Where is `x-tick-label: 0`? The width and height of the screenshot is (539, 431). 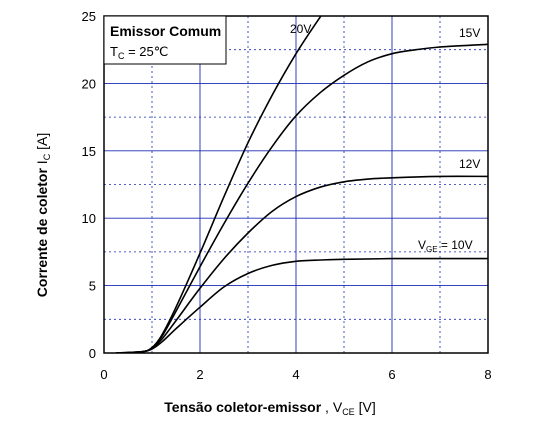
x-tick-label: 0 is located at coordinates (103, 374).